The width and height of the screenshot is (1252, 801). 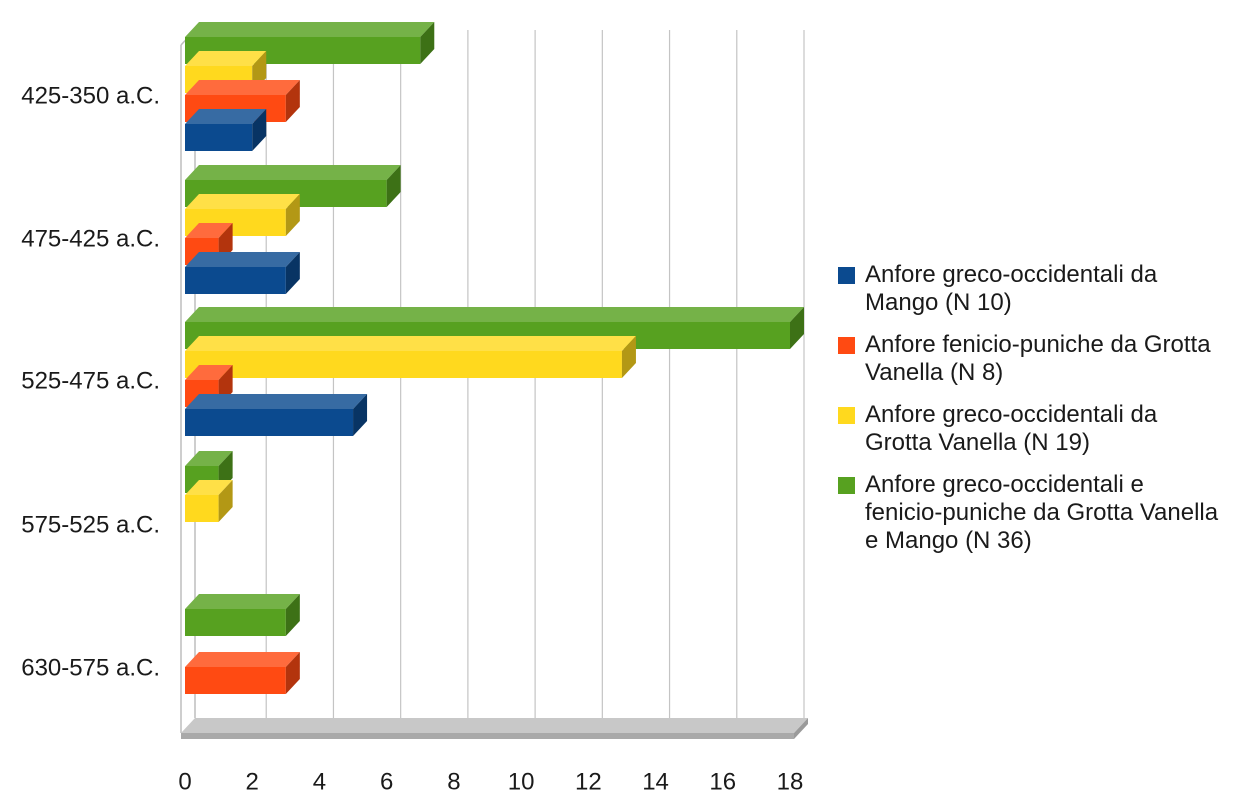 I want to click on category-label: 425-350 a.C., so click(x=90, y=95).